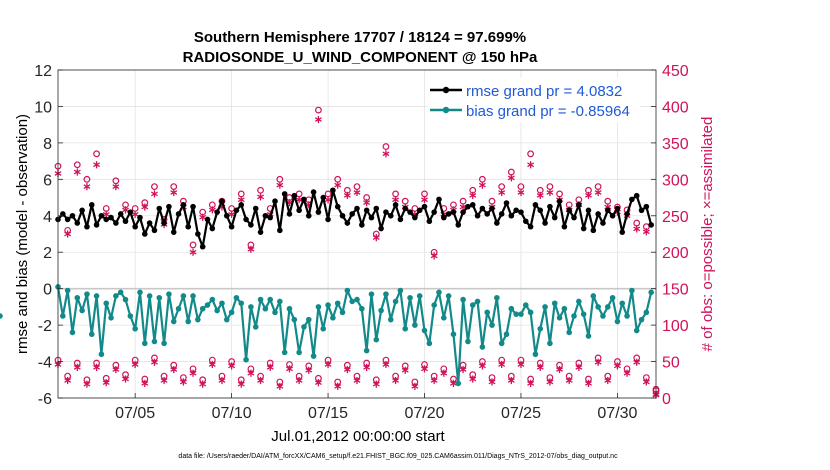  What do you see at coordinates (47, 180) in the screenshot?
I see `y-tick-label: 6` at bounding box center [47, 180].